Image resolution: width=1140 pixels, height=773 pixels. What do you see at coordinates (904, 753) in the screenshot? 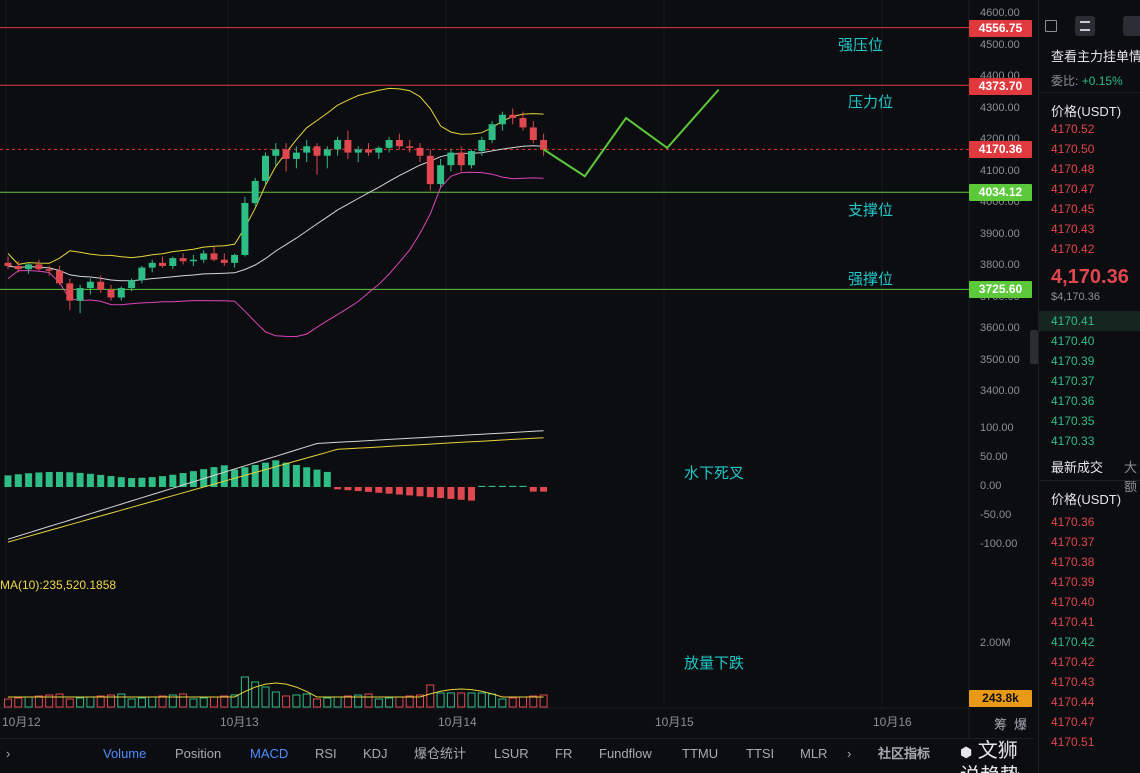
I see `community-indicators-button: 社区指标` at bounding box center [904, 753].